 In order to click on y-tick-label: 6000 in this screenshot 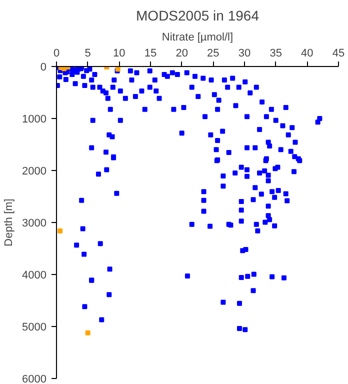, I will do `click(34, 379)`.